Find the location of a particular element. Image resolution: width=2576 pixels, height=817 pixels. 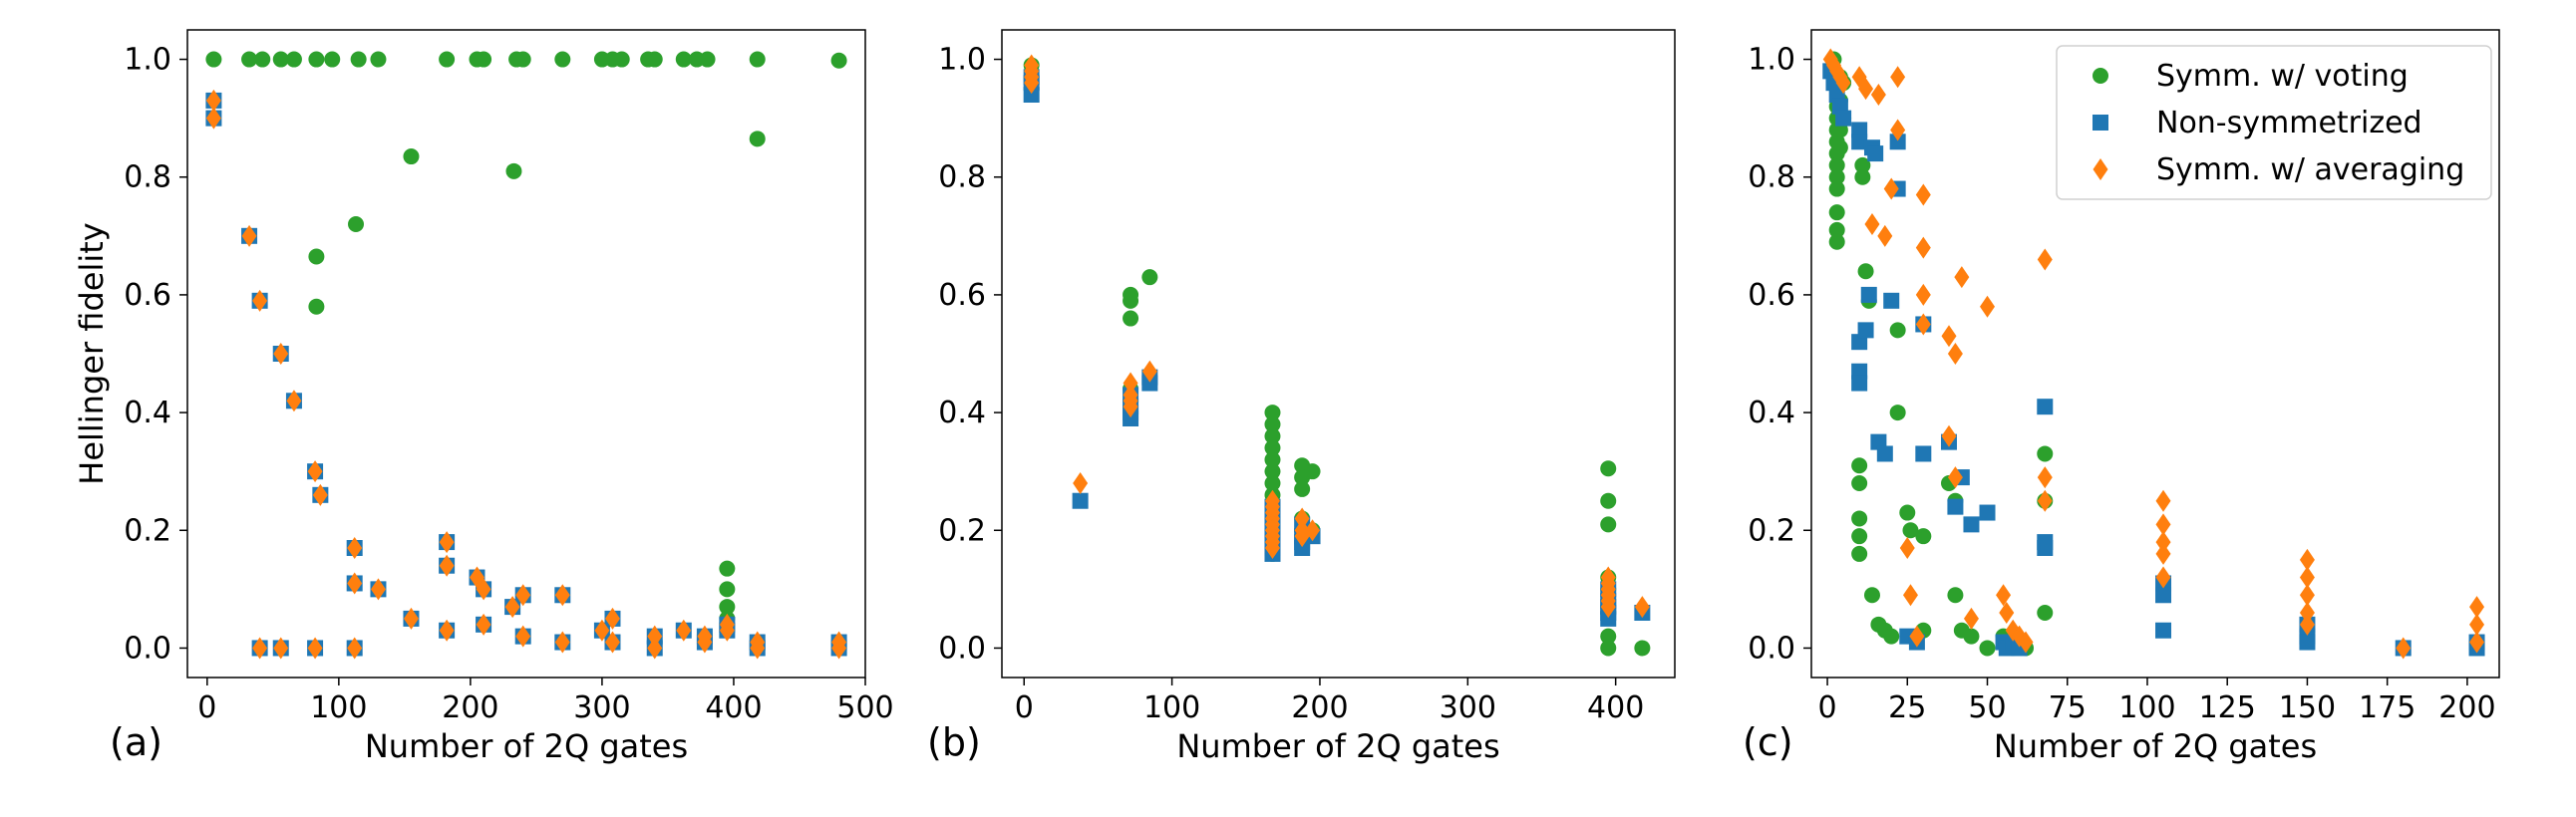

y-axis-title: Hellinger fidelity is located at coordinates (92, 353).